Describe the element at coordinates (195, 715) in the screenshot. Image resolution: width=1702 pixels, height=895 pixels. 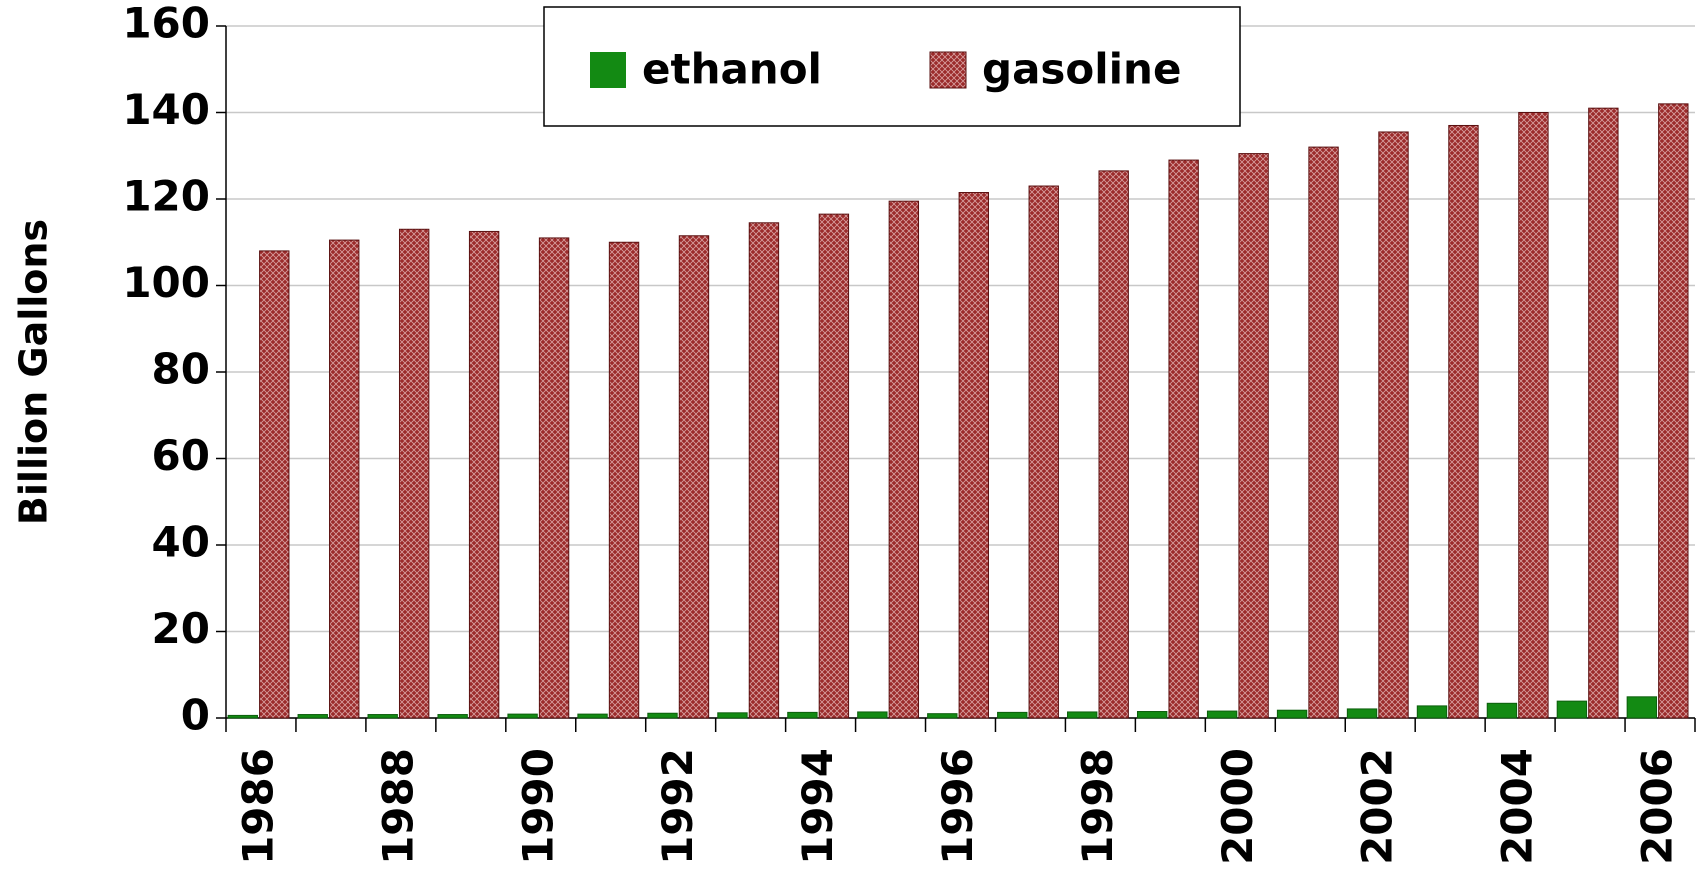
I see `y-tick-label: 0` at that location.